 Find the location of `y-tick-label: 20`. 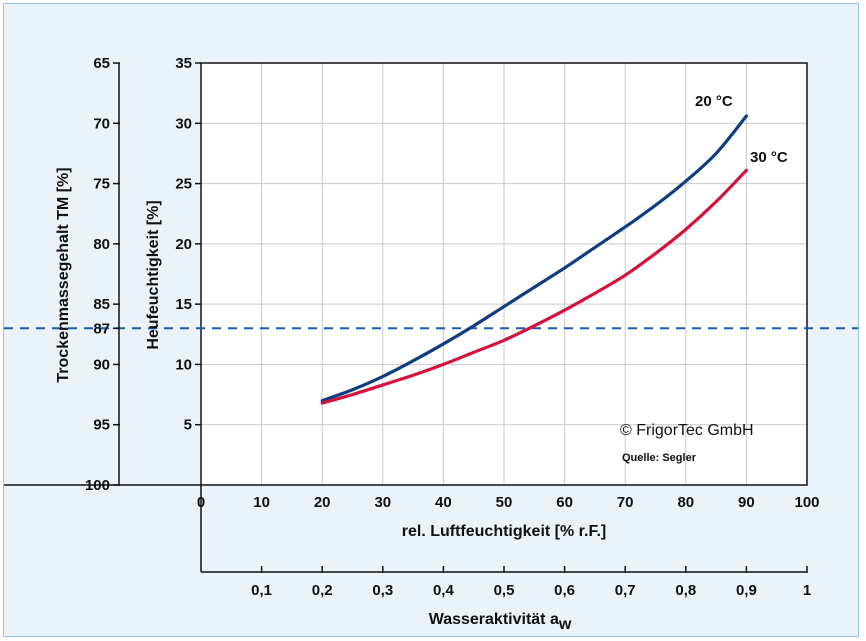

y-tick-label: 20 is located at coordinates (183, 244).